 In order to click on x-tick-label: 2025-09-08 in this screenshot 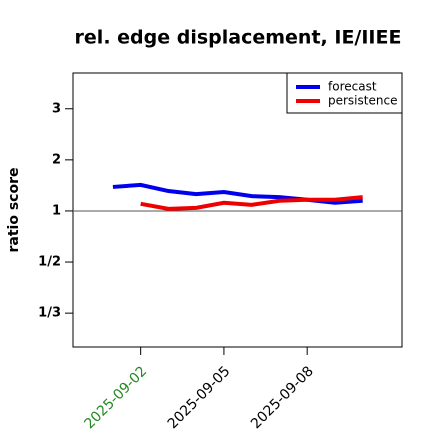, I will do `click(282, 397)`.